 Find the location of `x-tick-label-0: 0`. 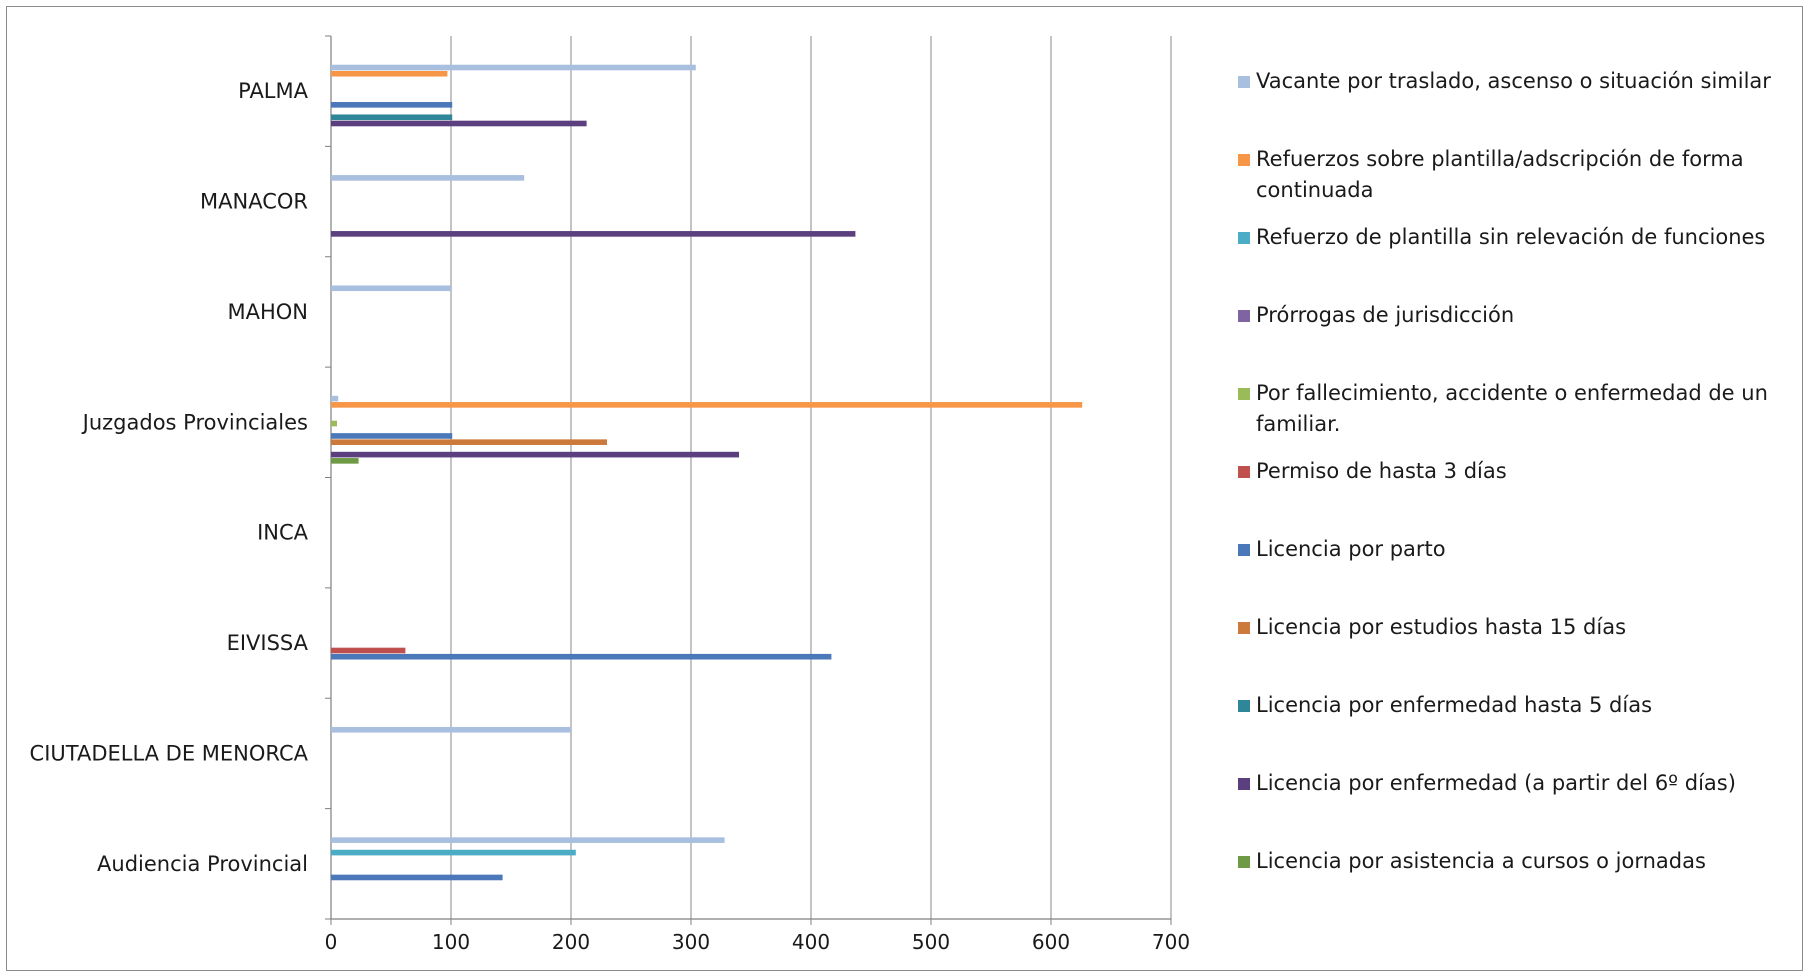

x-tick-label-0: 0 is located at coordinates (331, 942).